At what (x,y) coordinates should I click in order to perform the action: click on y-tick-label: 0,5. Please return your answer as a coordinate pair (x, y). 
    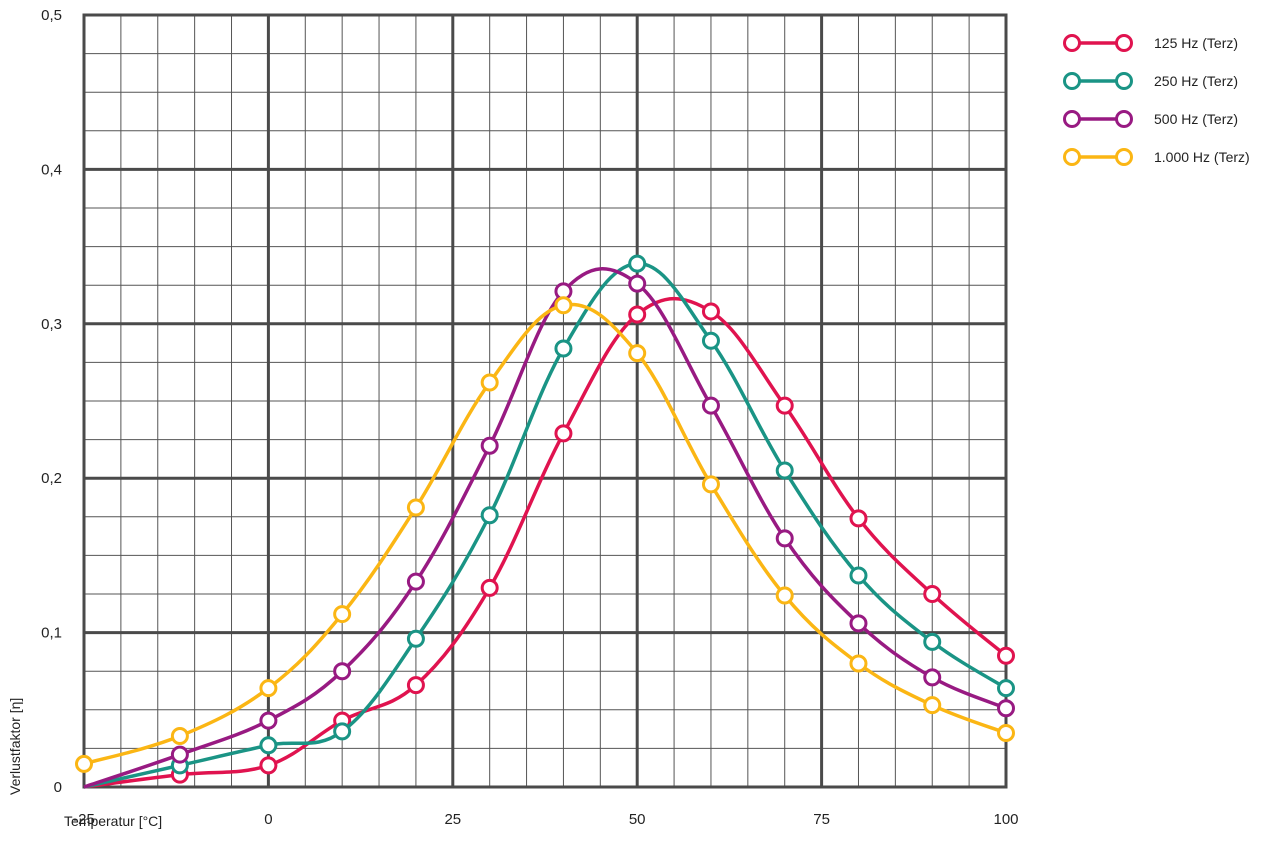
    Looking at the image, I should click on (51, 15).